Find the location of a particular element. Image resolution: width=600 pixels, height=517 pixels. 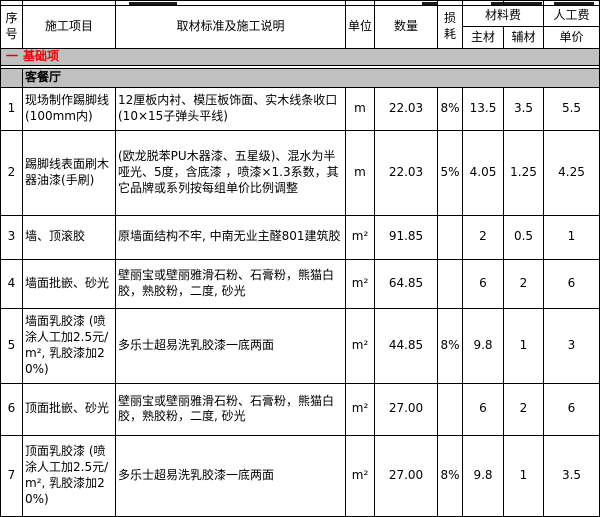

cell-aux-material-price: 3.5 is located at coordinates (523, 108).